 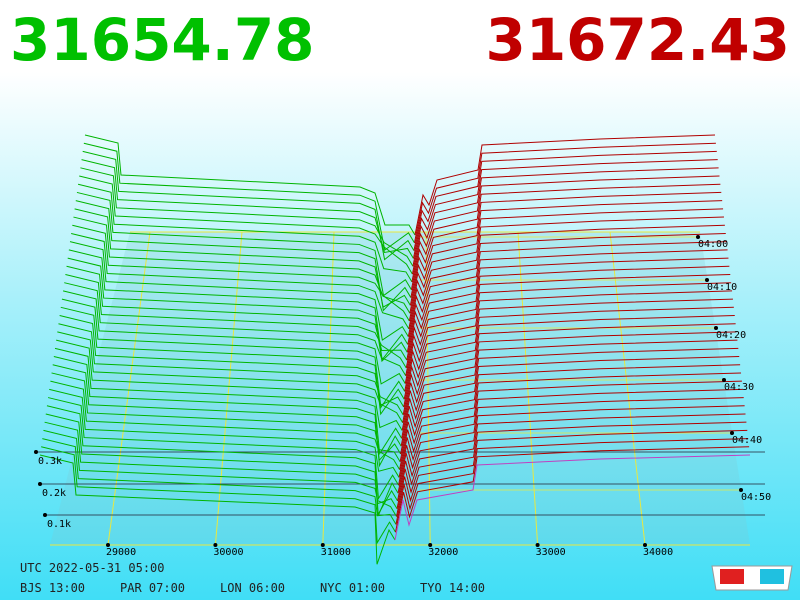 I want to click on city-time: BJS 13:00, so click(x=52, y=588).